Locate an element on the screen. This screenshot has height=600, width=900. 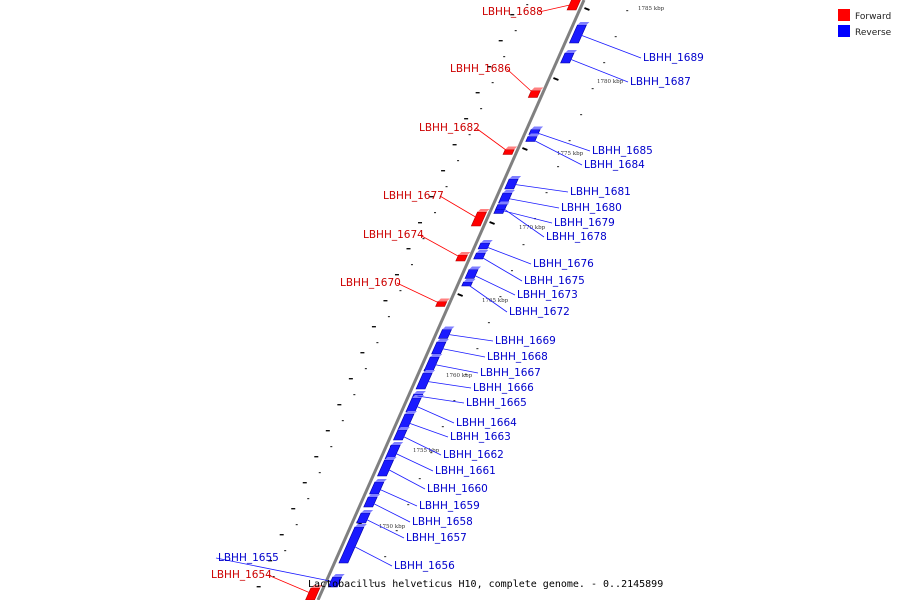
gene-label: LBHH_1685 is located at coordinates (622, 151).